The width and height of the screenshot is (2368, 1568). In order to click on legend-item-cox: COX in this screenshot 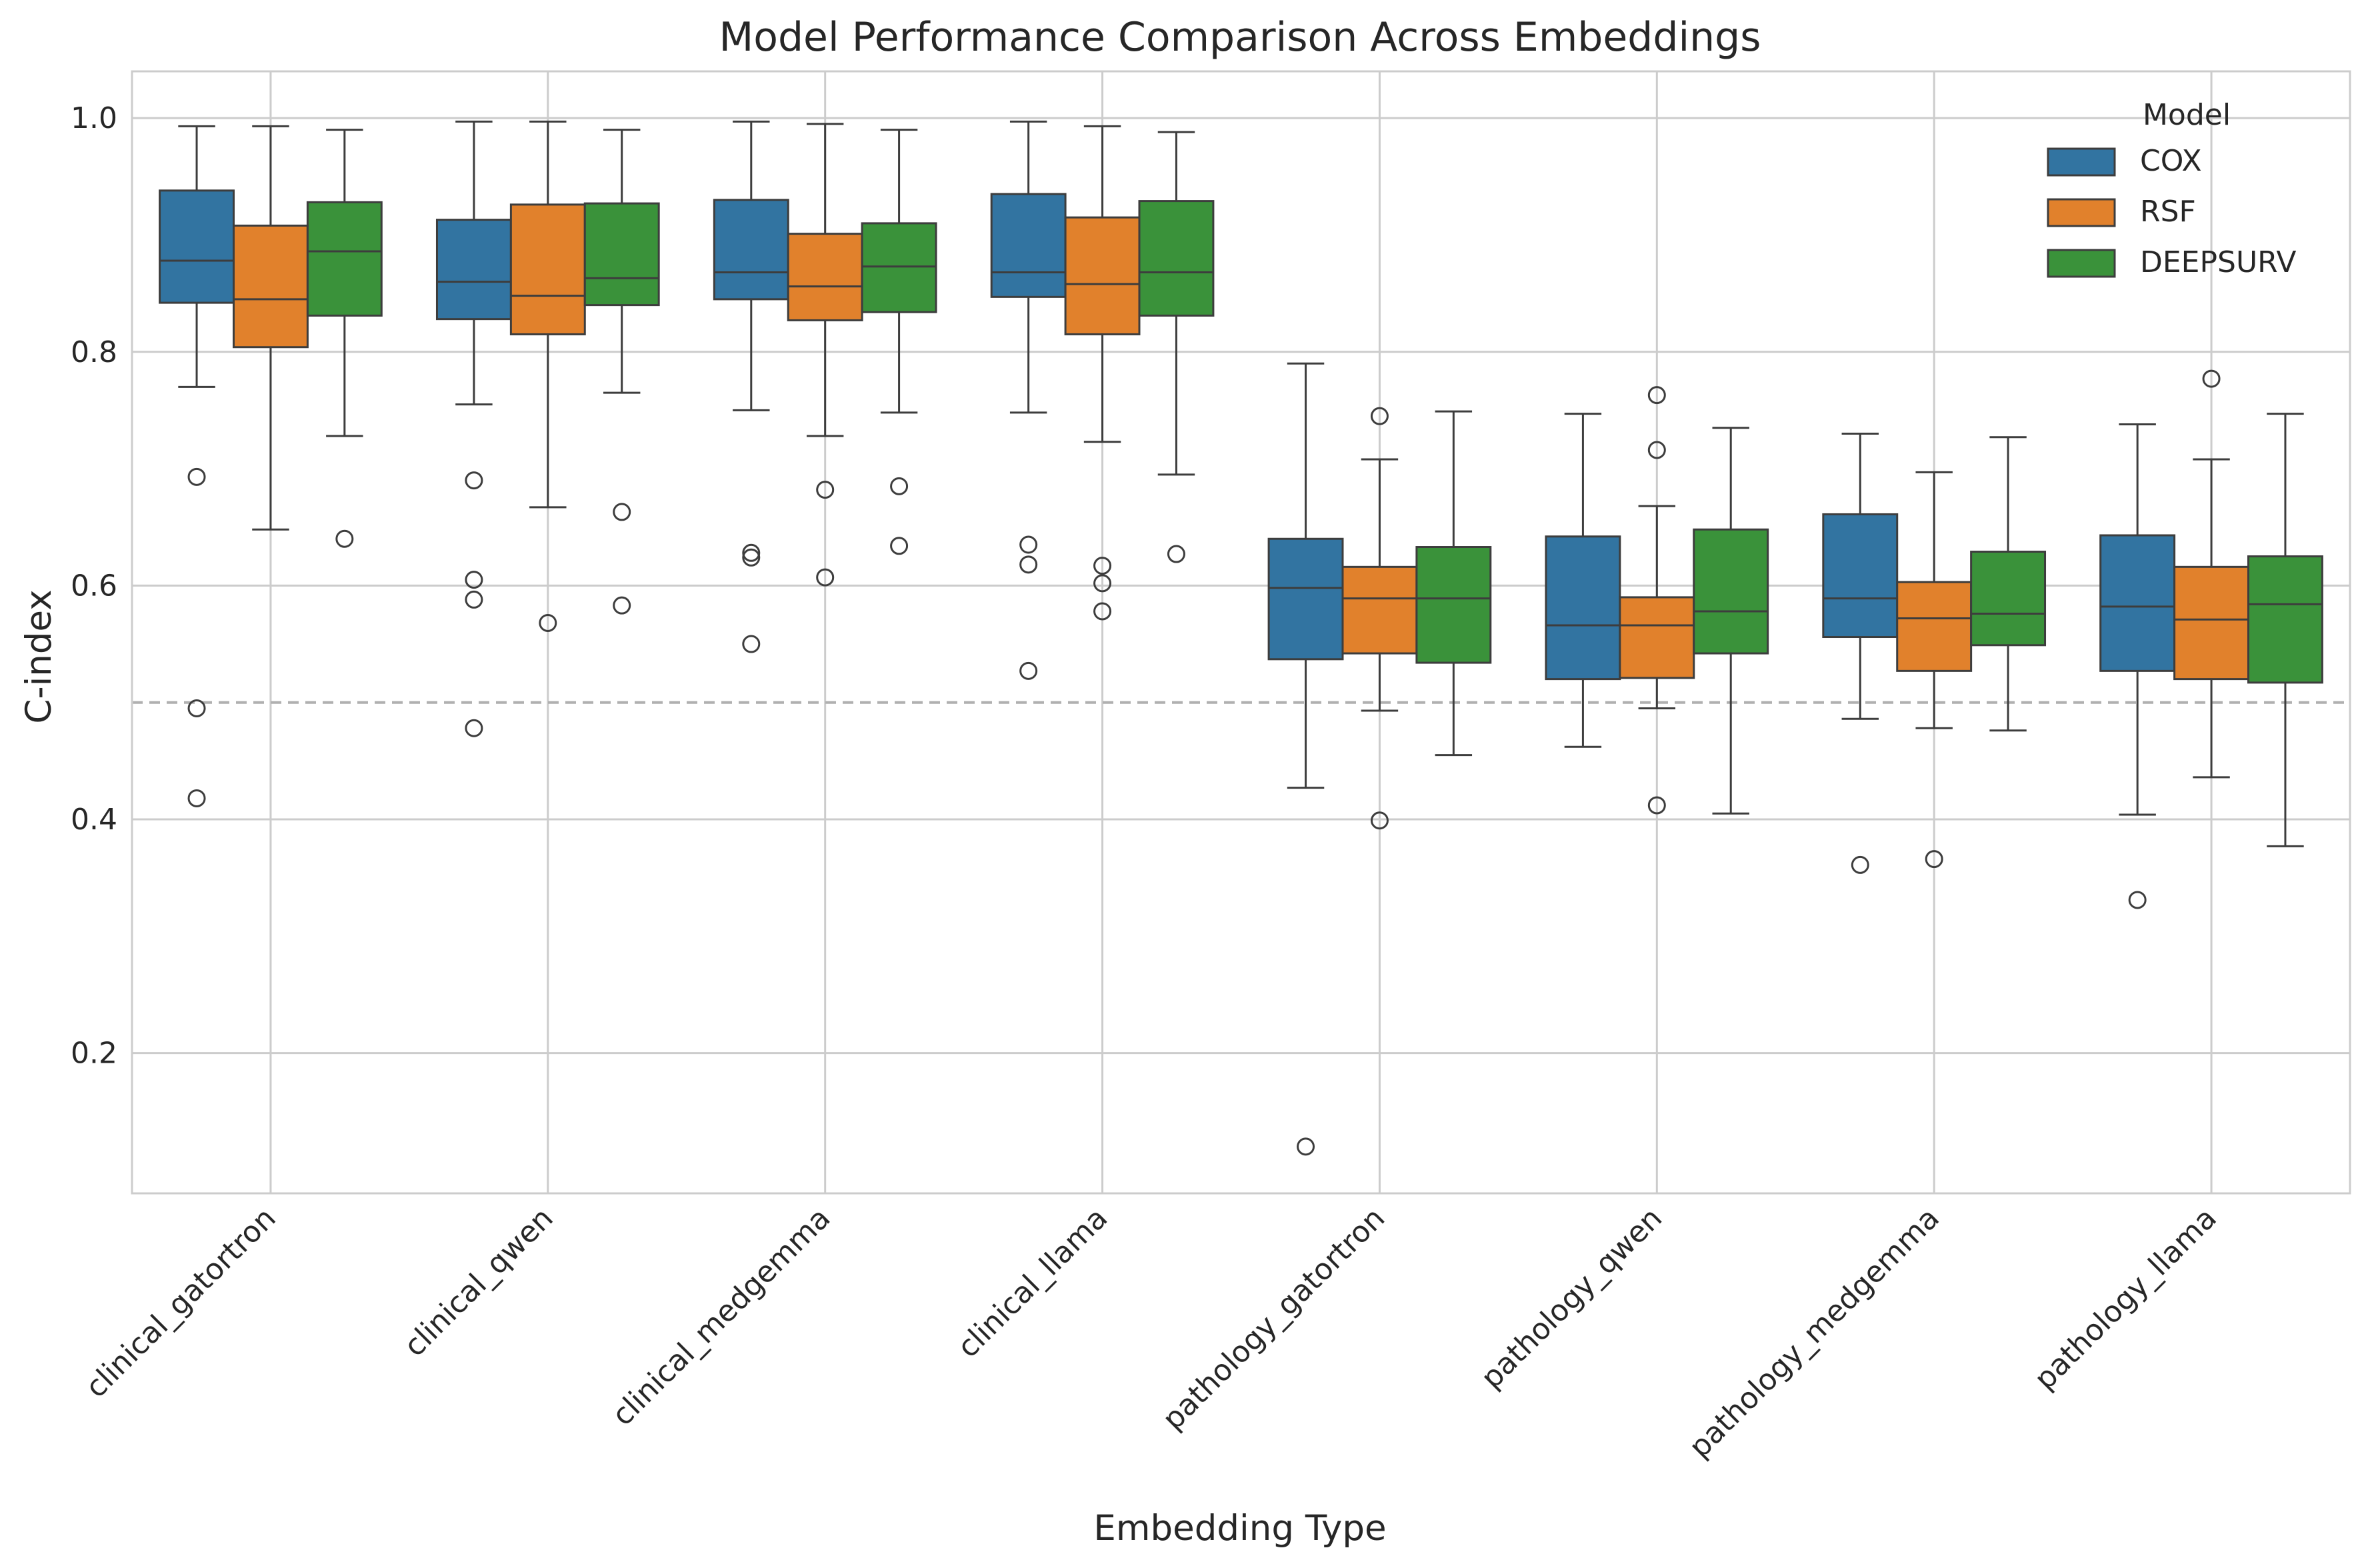, I will do `click(2124, 161)`.